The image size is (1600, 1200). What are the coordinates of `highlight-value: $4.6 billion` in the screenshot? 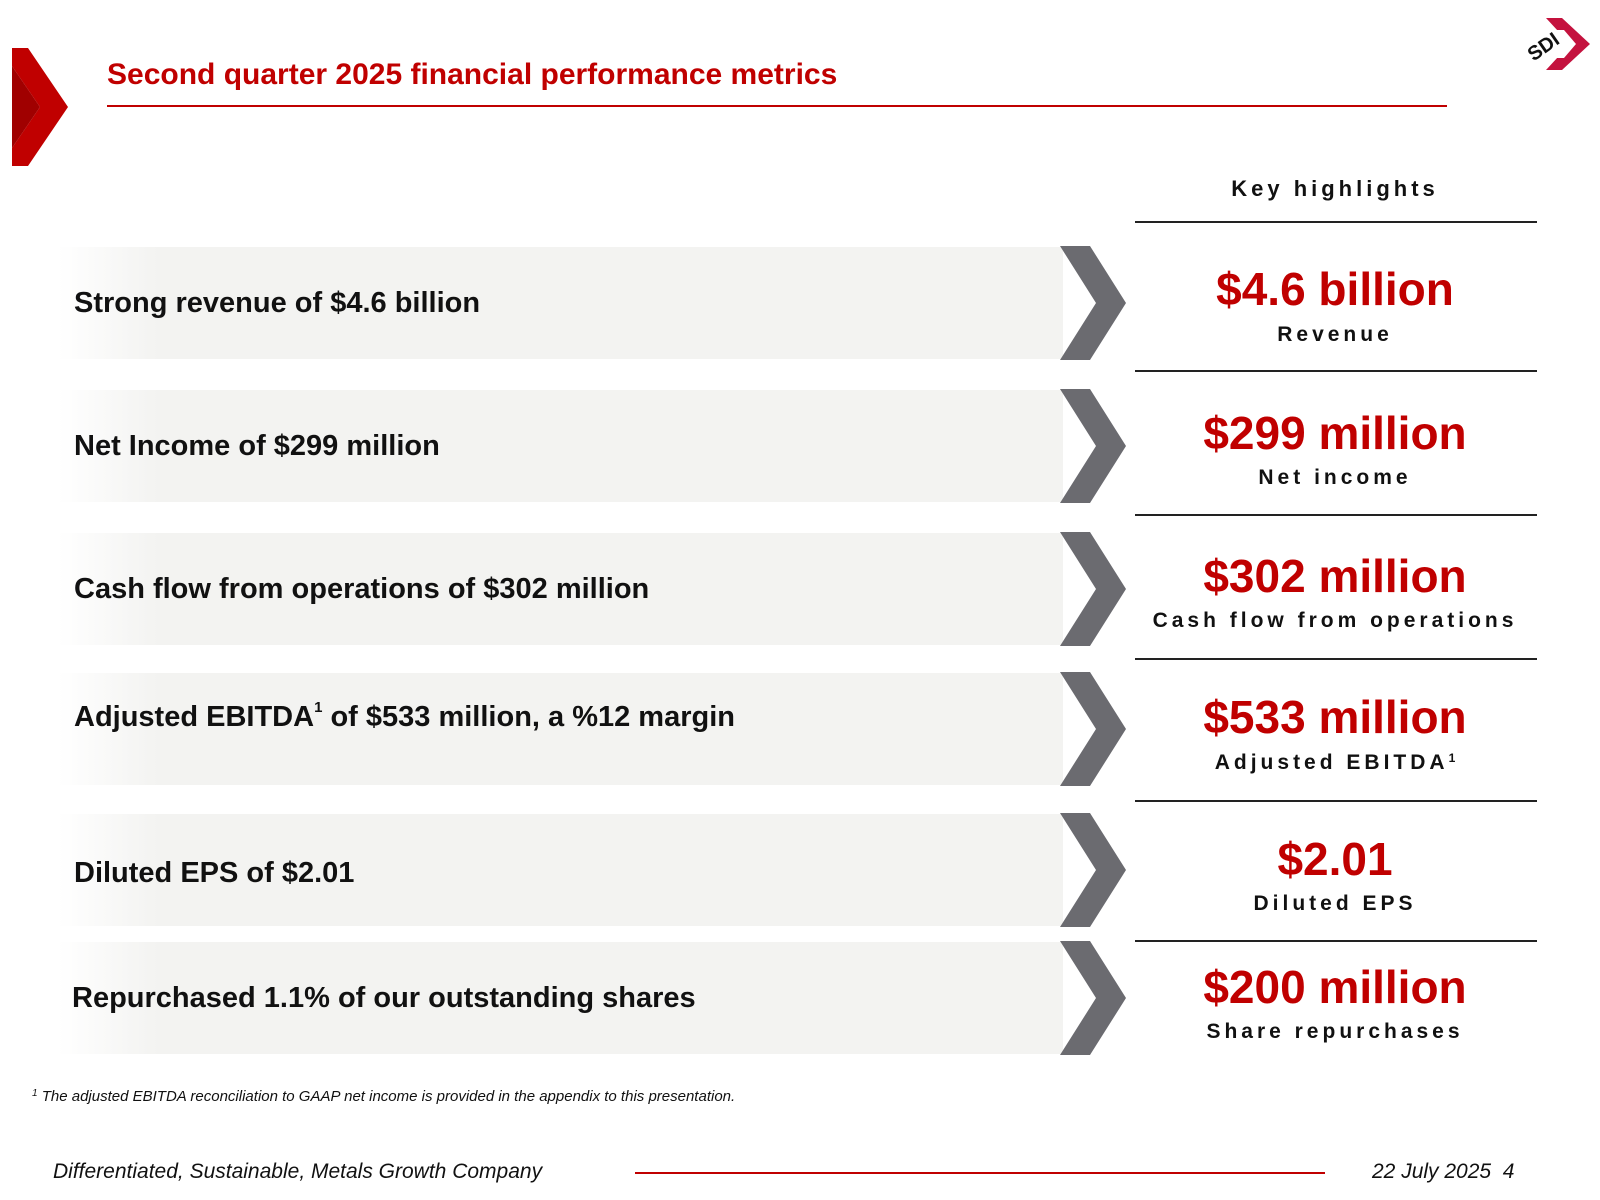 It's located at (1335, 289).